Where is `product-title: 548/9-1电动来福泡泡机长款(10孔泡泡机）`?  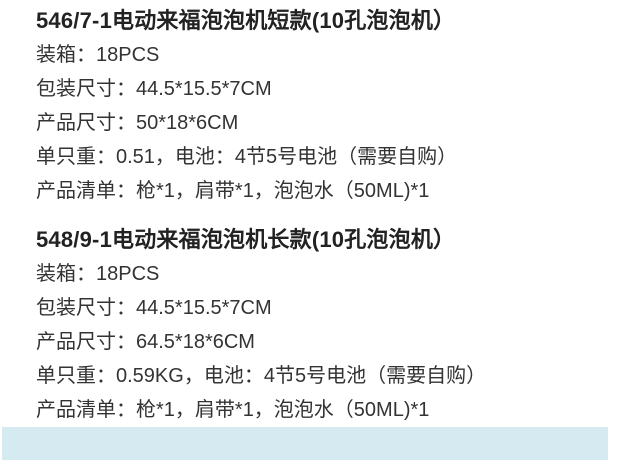
product-title: 548/9-1电动来福泡泡机长款(10孔泡泡机） is located at coordinates (246, 239).